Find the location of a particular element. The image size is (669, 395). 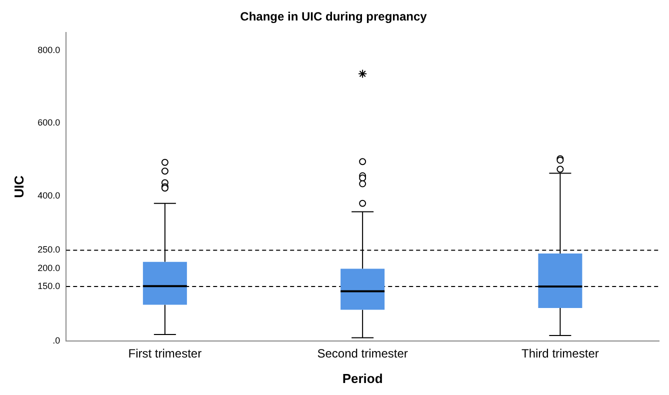

chart-title: Change in UIC during pregnancy is located at coordinates (334, 17).